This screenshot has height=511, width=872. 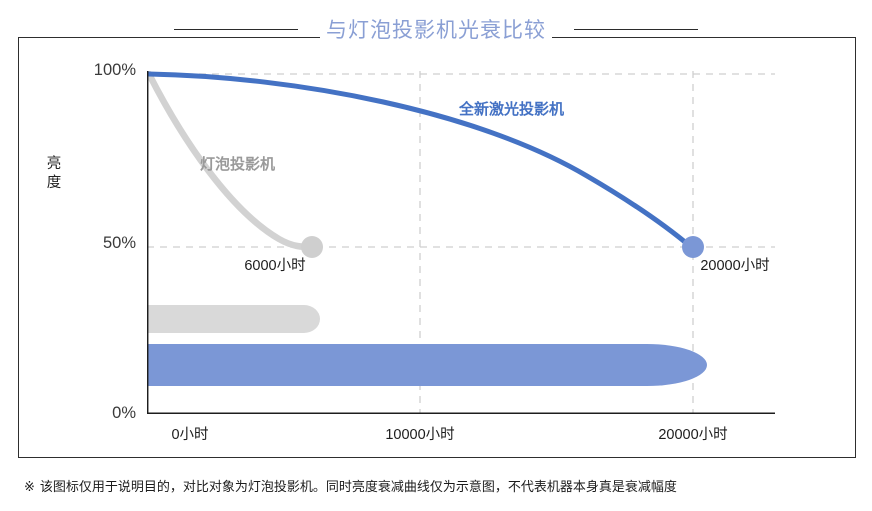 What do you see at coordinates (238, 164) in the screenshot?
I see `series-label-lamp: 灯泡投影机` at bounding box center [238, 164].